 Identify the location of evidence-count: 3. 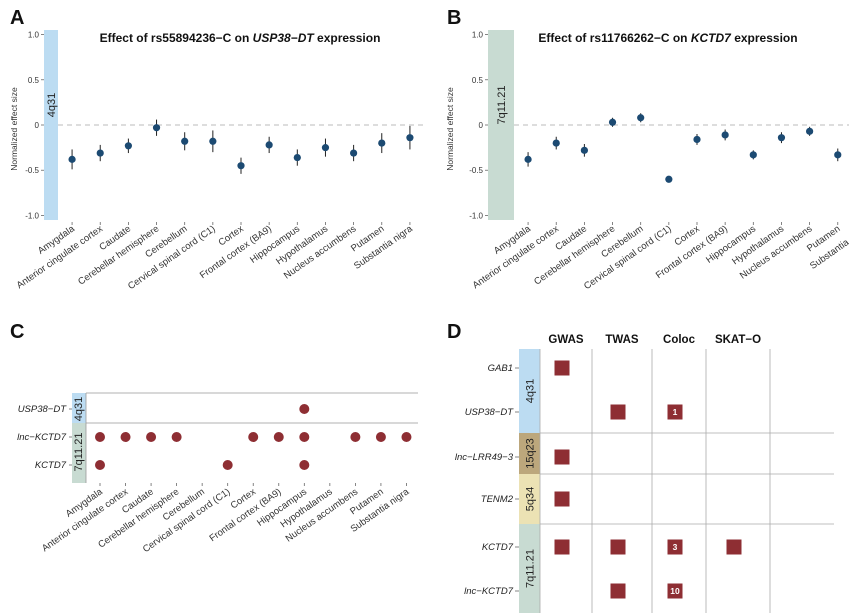
(675, 547).